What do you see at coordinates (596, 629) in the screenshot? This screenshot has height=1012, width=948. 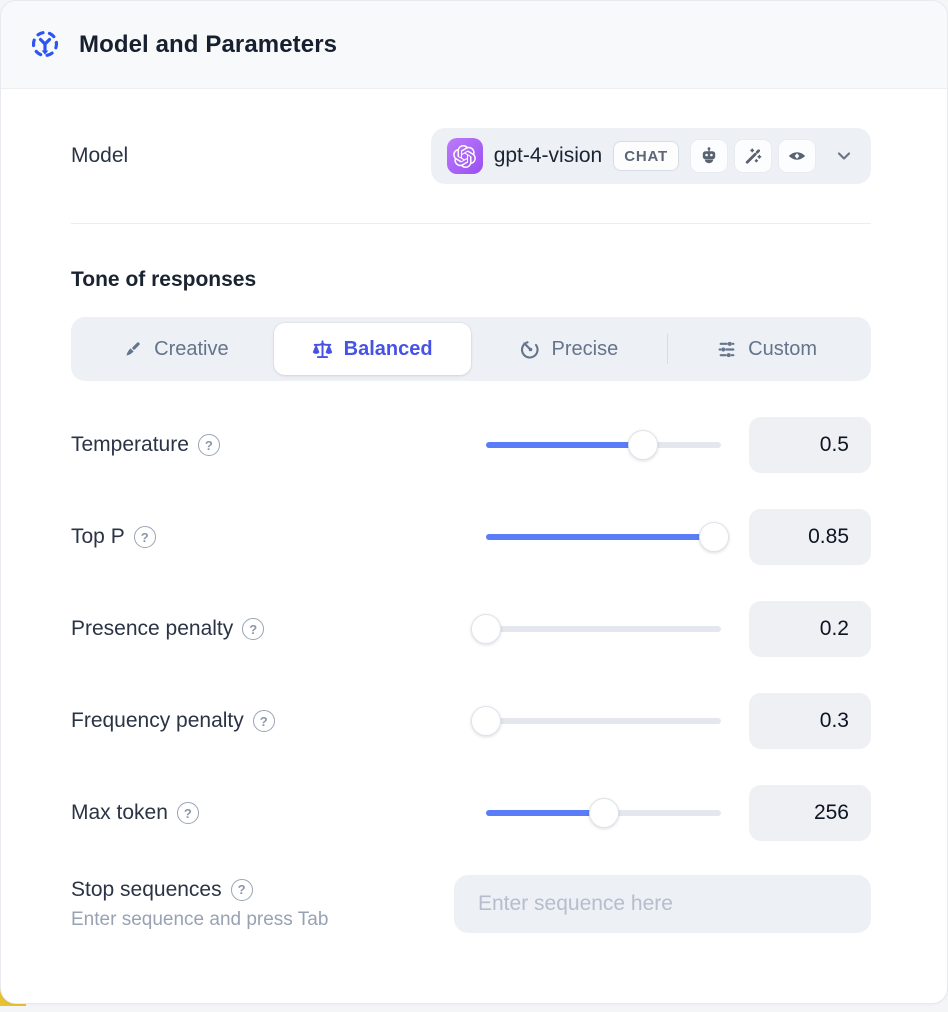 I see `presence-penalty-slider` at bounding box center [596, 629].